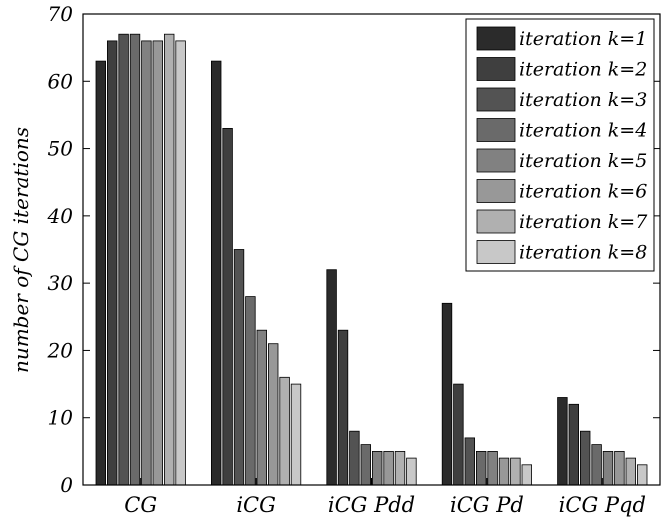  I want to click on y-tick-label: 30, so click(61, 283).